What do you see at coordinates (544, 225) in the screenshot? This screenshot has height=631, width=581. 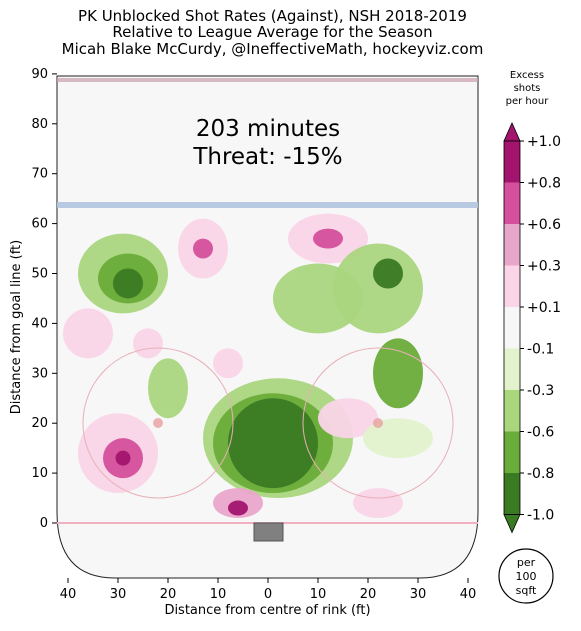 I see `colorbar-label: +0.6` at bounding box center [544, 225].